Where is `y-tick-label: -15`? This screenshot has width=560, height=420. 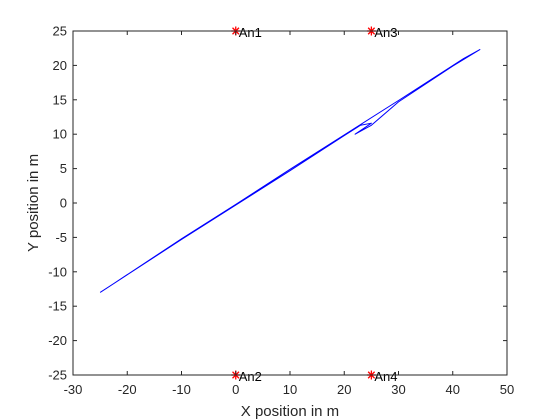 y-tick-label: -15 is located at coordinates (57, 306).